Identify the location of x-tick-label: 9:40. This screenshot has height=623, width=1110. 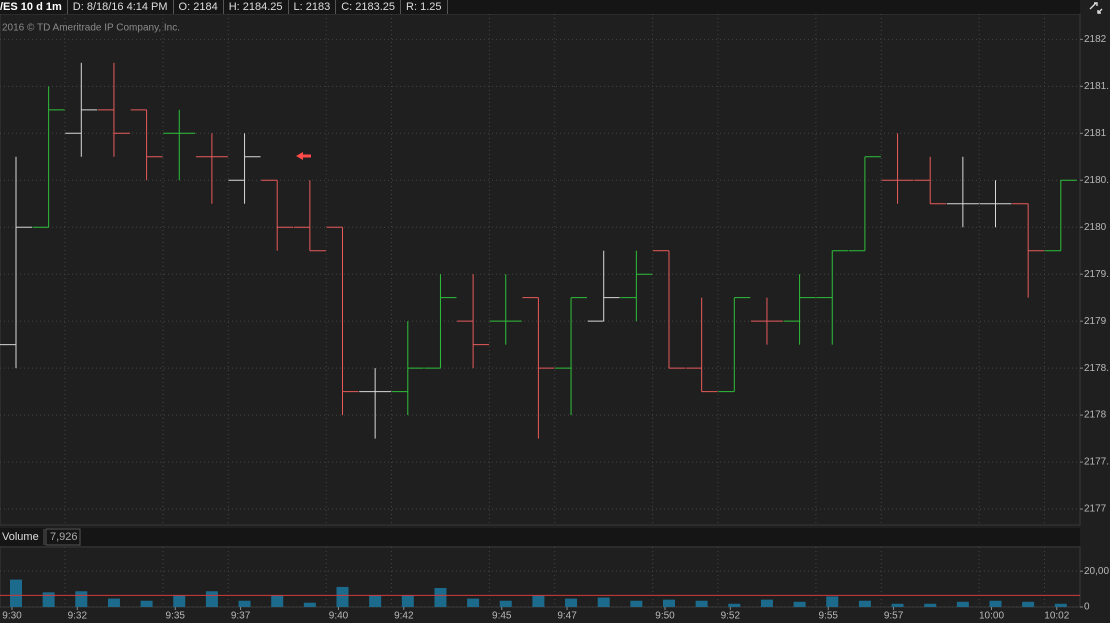
(339, 616).